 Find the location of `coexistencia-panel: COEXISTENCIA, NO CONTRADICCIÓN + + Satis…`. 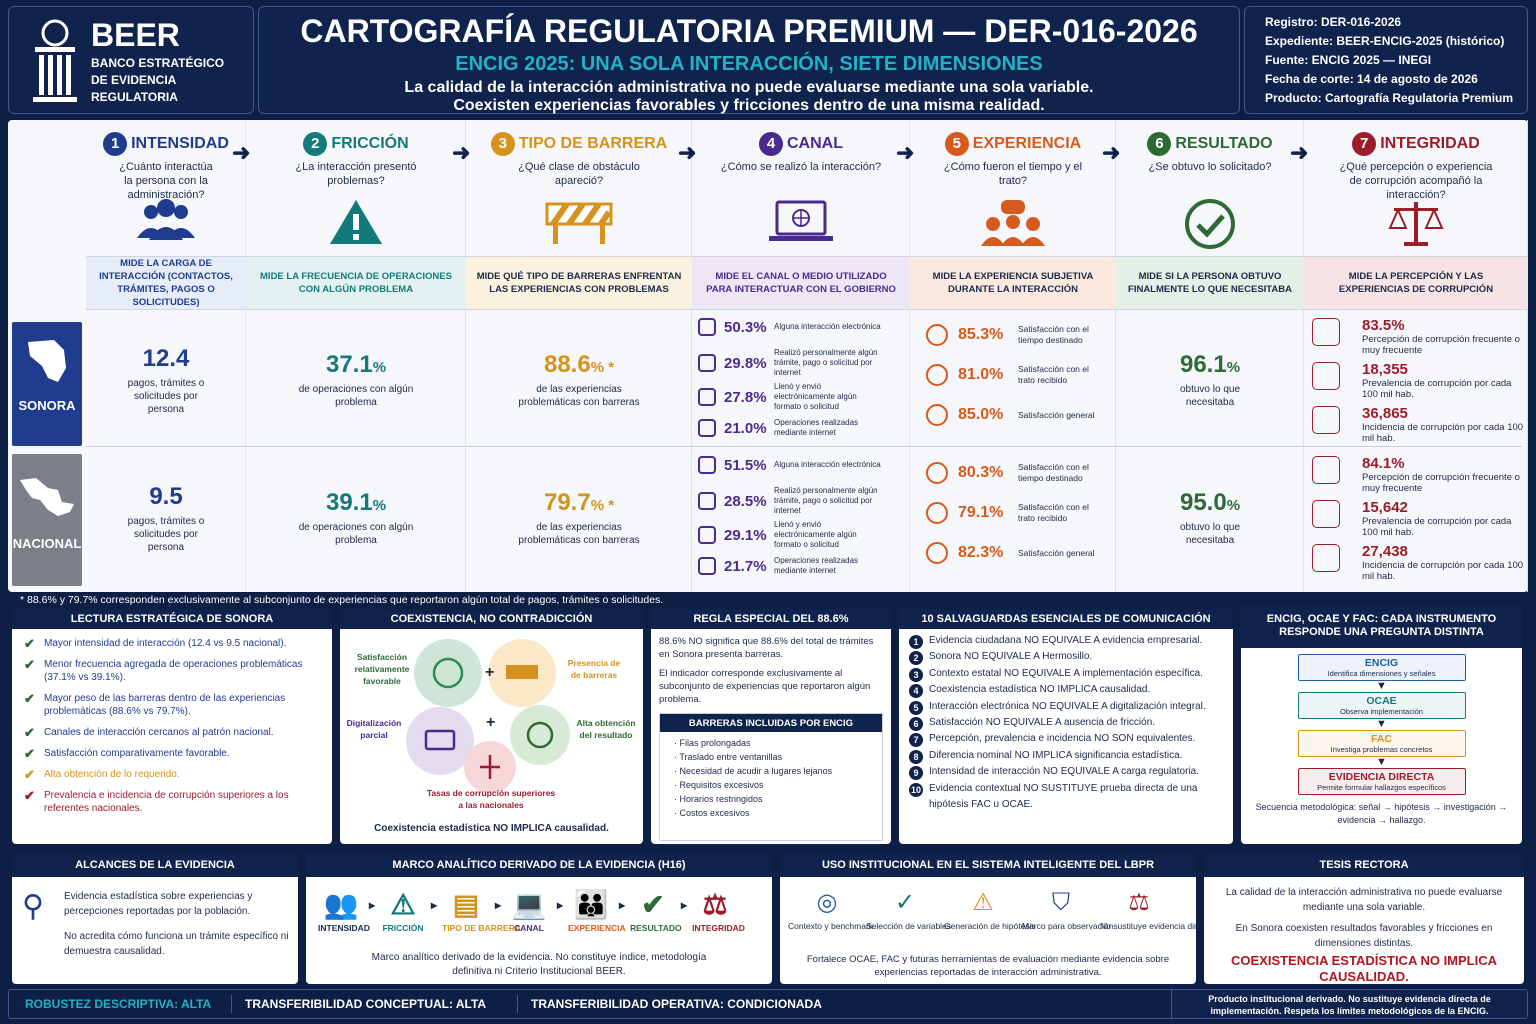

coexistencia-panel: COEXISTENCIA, NO CONTRADICCIÓN + + Satis… is located at coordinates (491, 726).